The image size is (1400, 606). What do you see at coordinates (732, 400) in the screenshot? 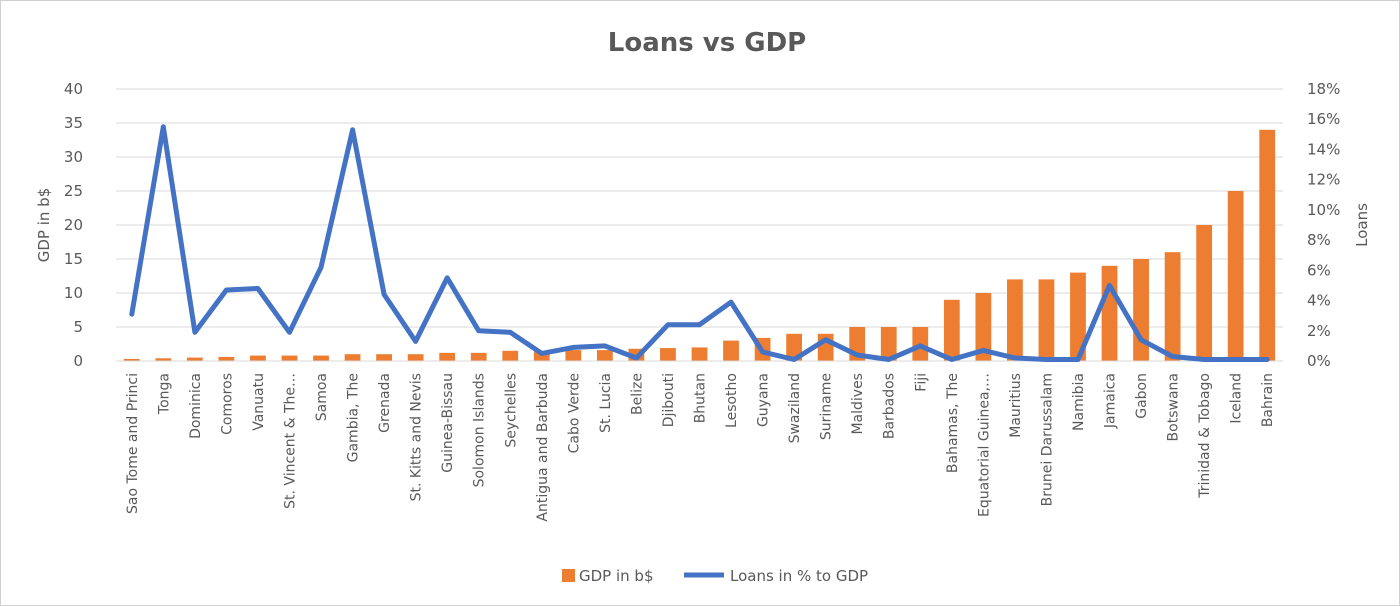
I see `category-label: Lesotho` at bounding box center [732, 400].